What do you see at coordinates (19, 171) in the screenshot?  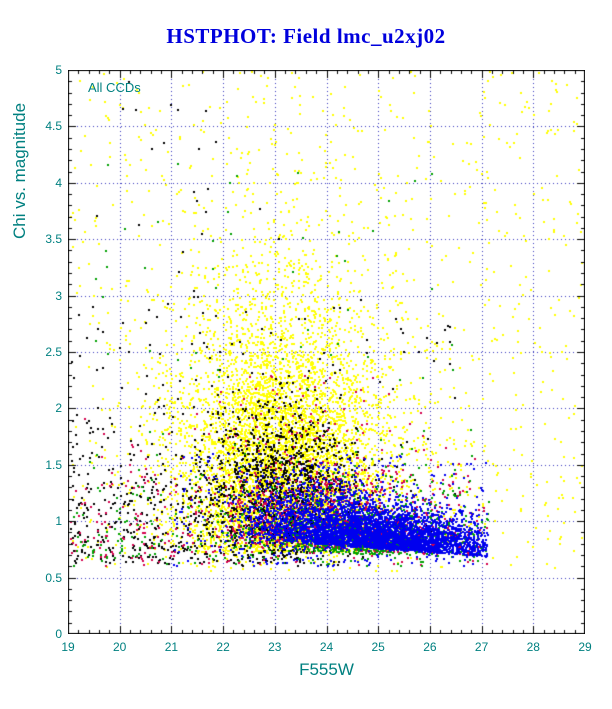 I see `y-axis-label: Chi vs. magnitude` at bounding box center [19, 171].